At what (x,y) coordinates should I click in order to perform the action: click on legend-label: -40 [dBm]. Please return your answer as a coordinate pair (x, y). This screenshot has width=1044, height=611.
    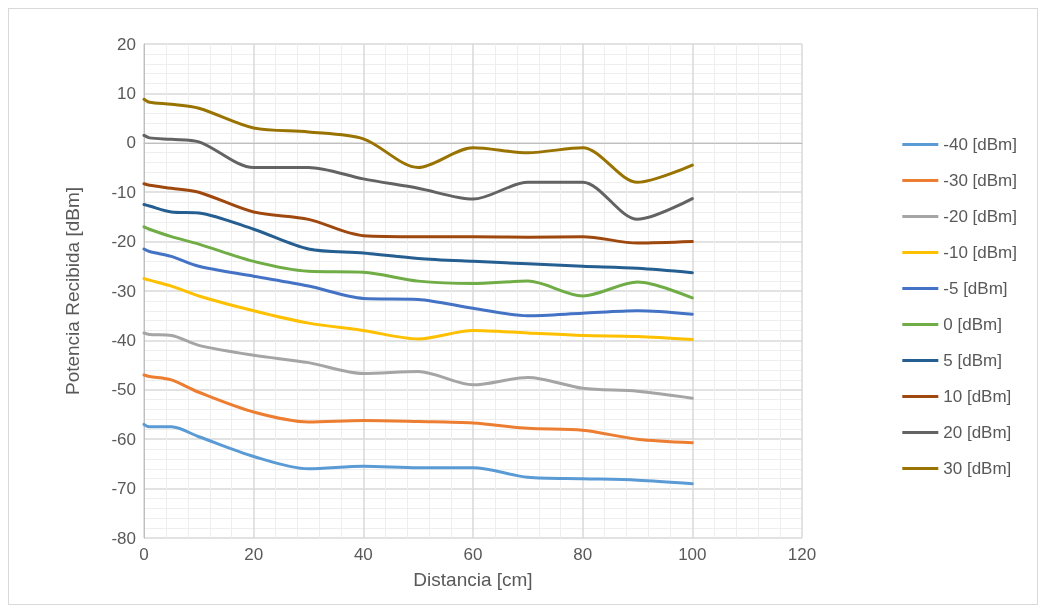
    Looking at the image, I should click on (980, 144).